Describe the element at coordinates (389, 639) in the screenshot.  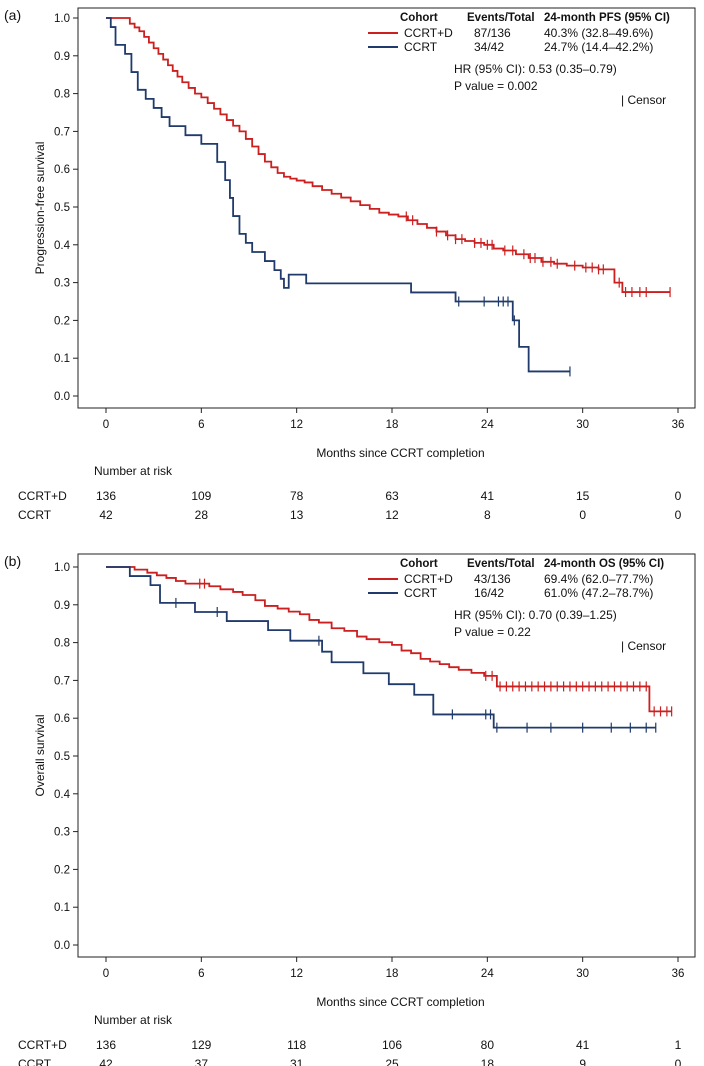
I see `km-curve-ccrt-d` at that location.